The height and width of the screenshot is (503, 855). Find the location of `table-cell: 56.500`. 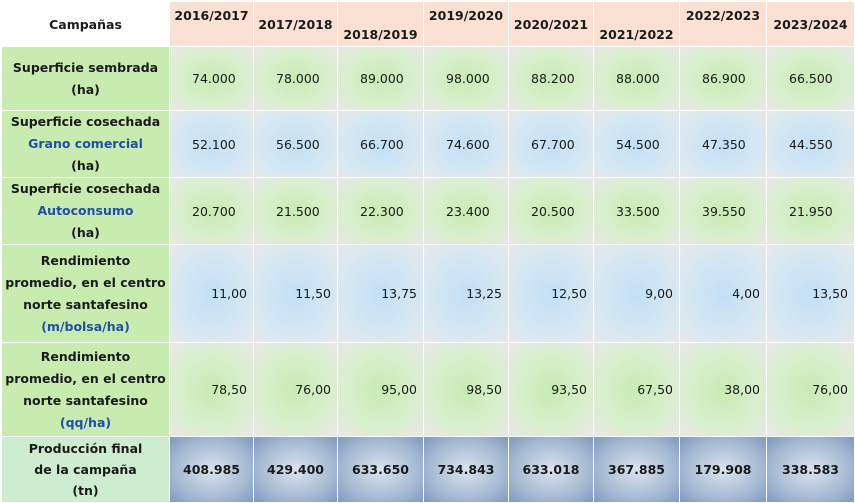

table-cell: 56.500 is located at coordinates (295, 144).